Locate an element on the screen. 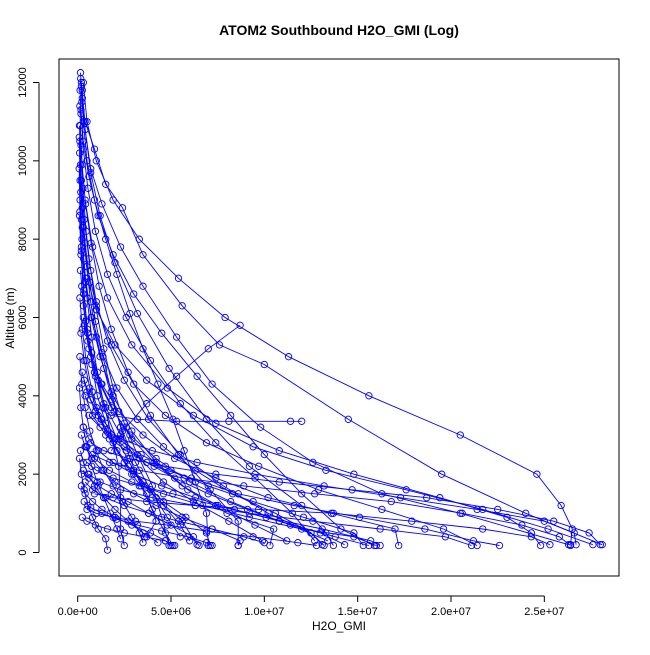 This screenshot has height=655, width=650. x-tick-label: 0.0e+00 is located at coordinates (78, 612).